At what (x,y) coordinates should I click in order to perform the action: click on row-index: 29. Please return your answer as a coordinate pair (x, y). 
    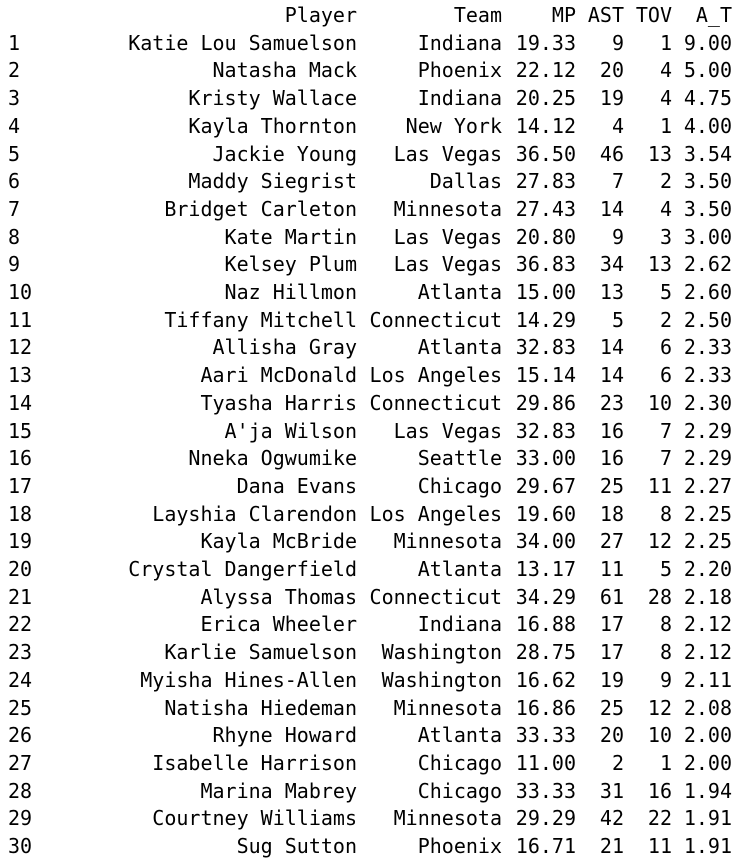
    Looking at the image, I should click on (20, 818).